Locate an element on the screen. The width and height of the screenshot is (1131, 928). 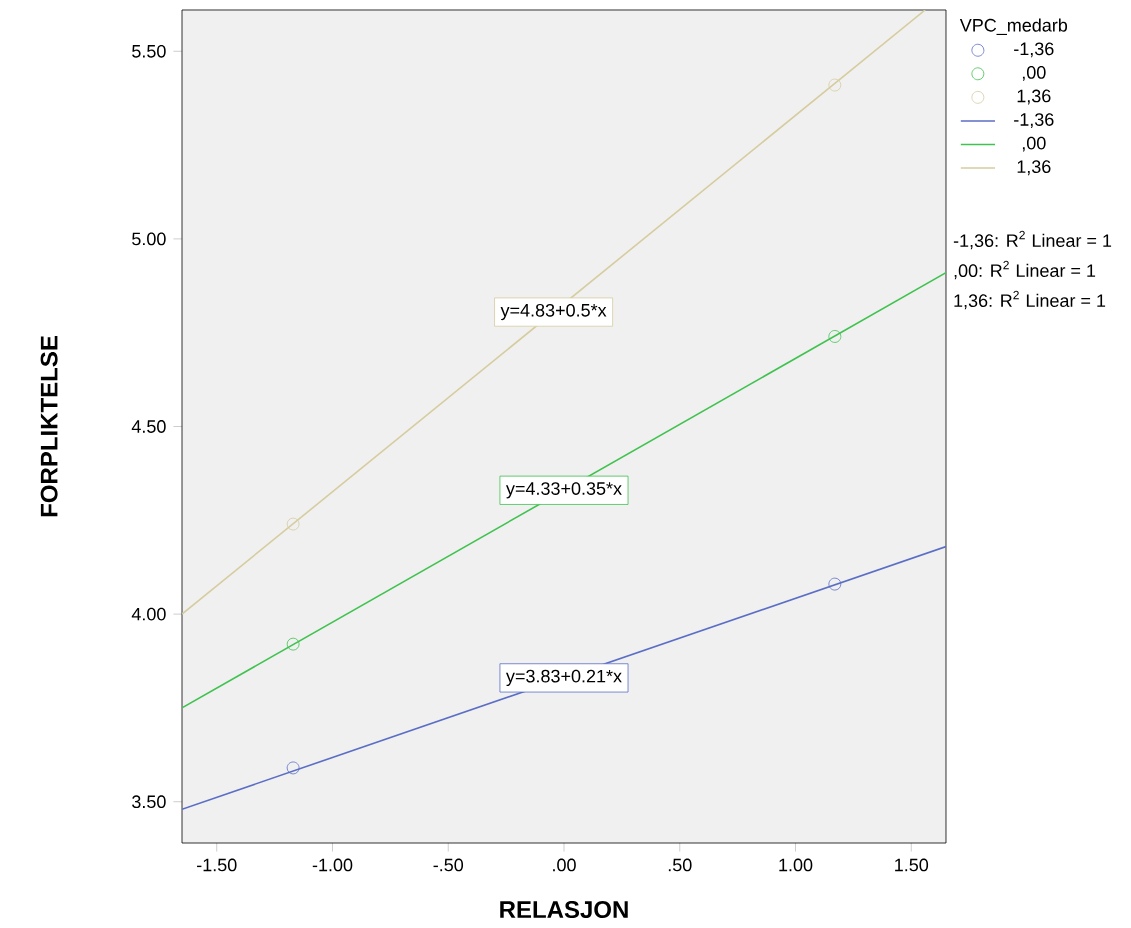
y-tick-label: 4.50 is located at coordinates (148, 426).